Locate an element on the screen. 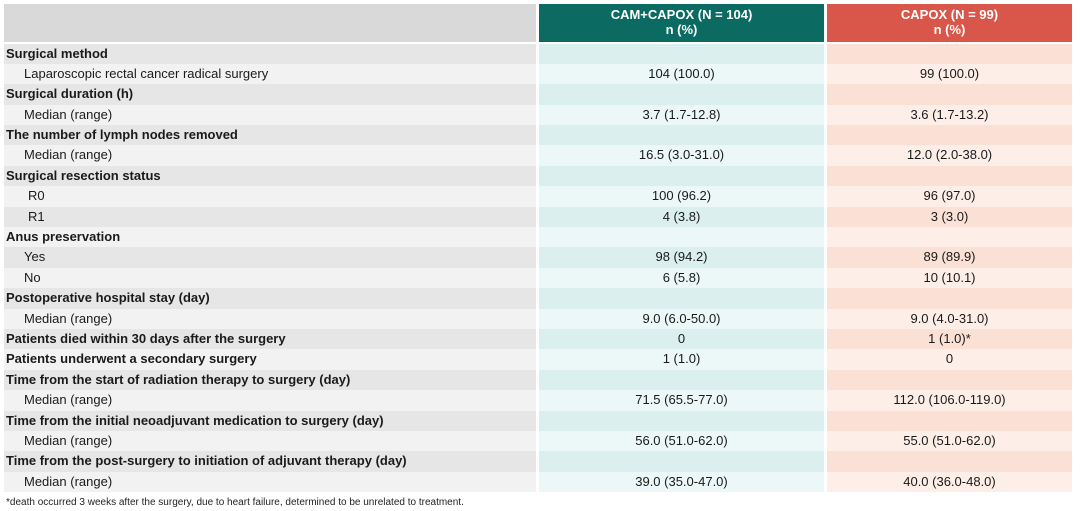 Image resolution: width=1080 pixels, height=511 pixels. cam-capox-value: 0 is located at coordinates (681, 339).